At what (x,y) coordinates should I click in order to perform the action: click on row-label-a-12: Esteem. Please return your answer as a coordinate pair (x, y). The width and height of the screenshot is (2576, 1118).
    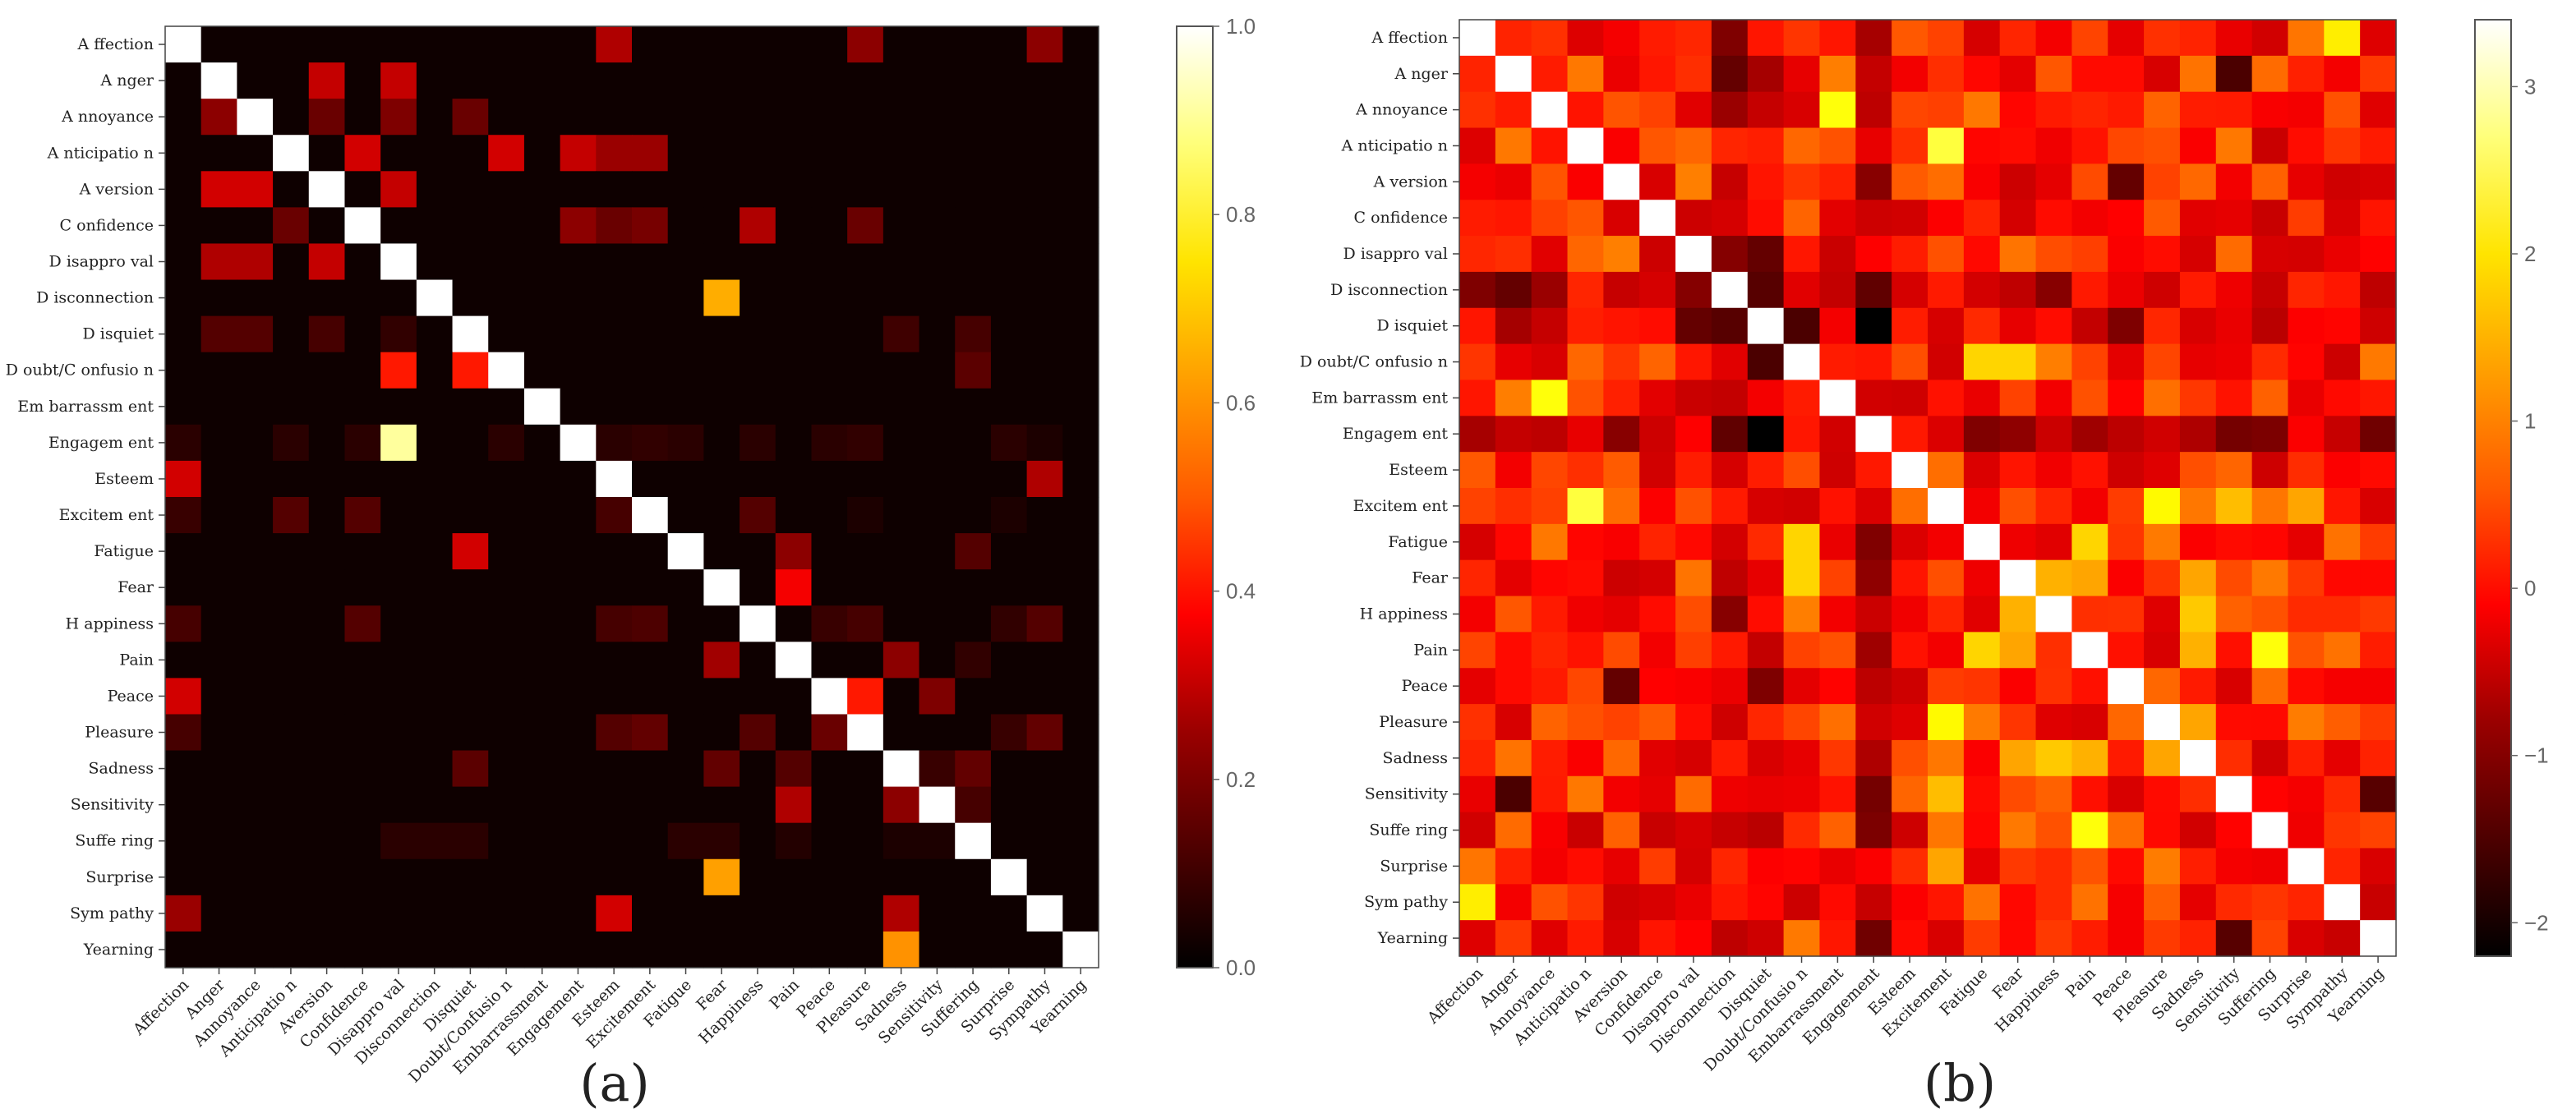
    Looking at the image, I should click on (124, 479).